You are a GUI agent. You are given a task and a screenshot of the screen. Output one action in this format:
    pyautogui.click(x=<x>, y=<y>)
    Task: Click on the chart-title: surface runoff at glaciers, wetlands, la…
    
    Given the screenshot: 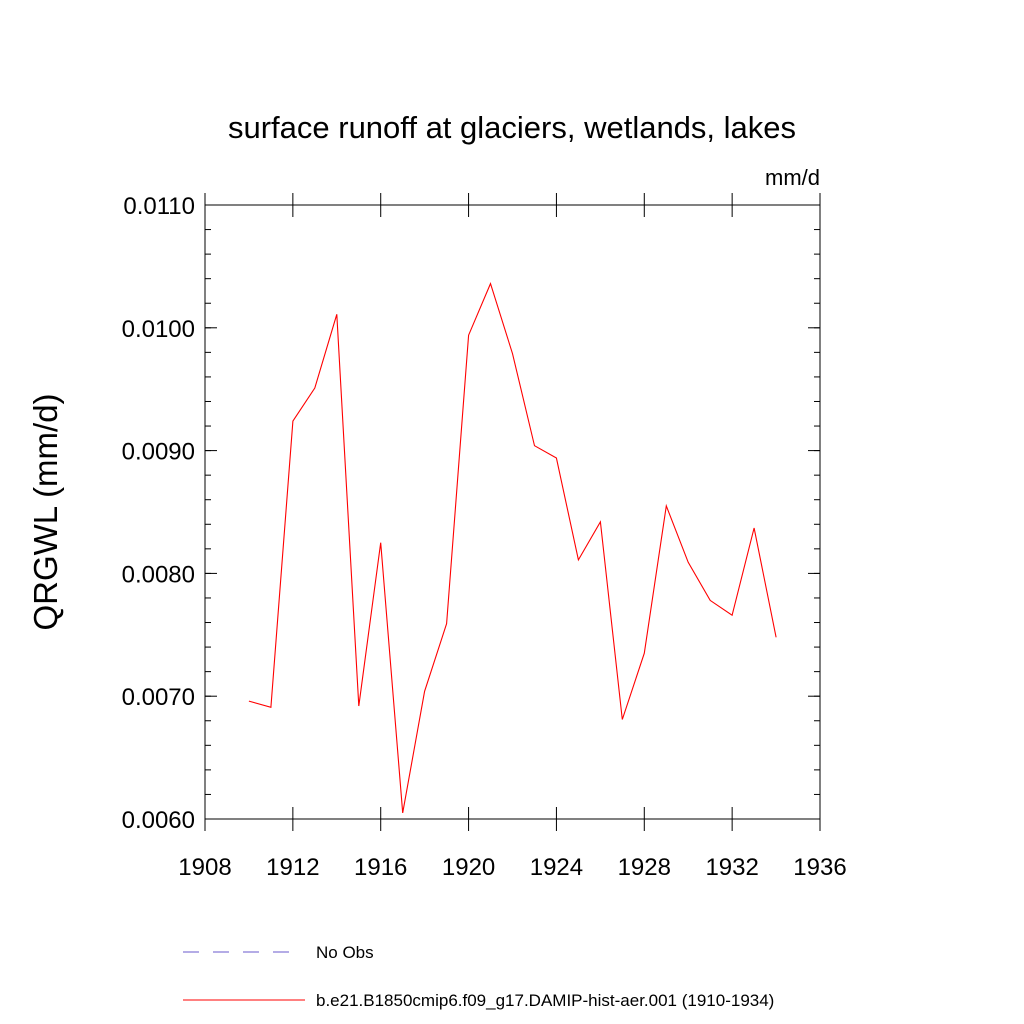 What is the action you would take?
    pyautogui.click(x=512, y=127)
    